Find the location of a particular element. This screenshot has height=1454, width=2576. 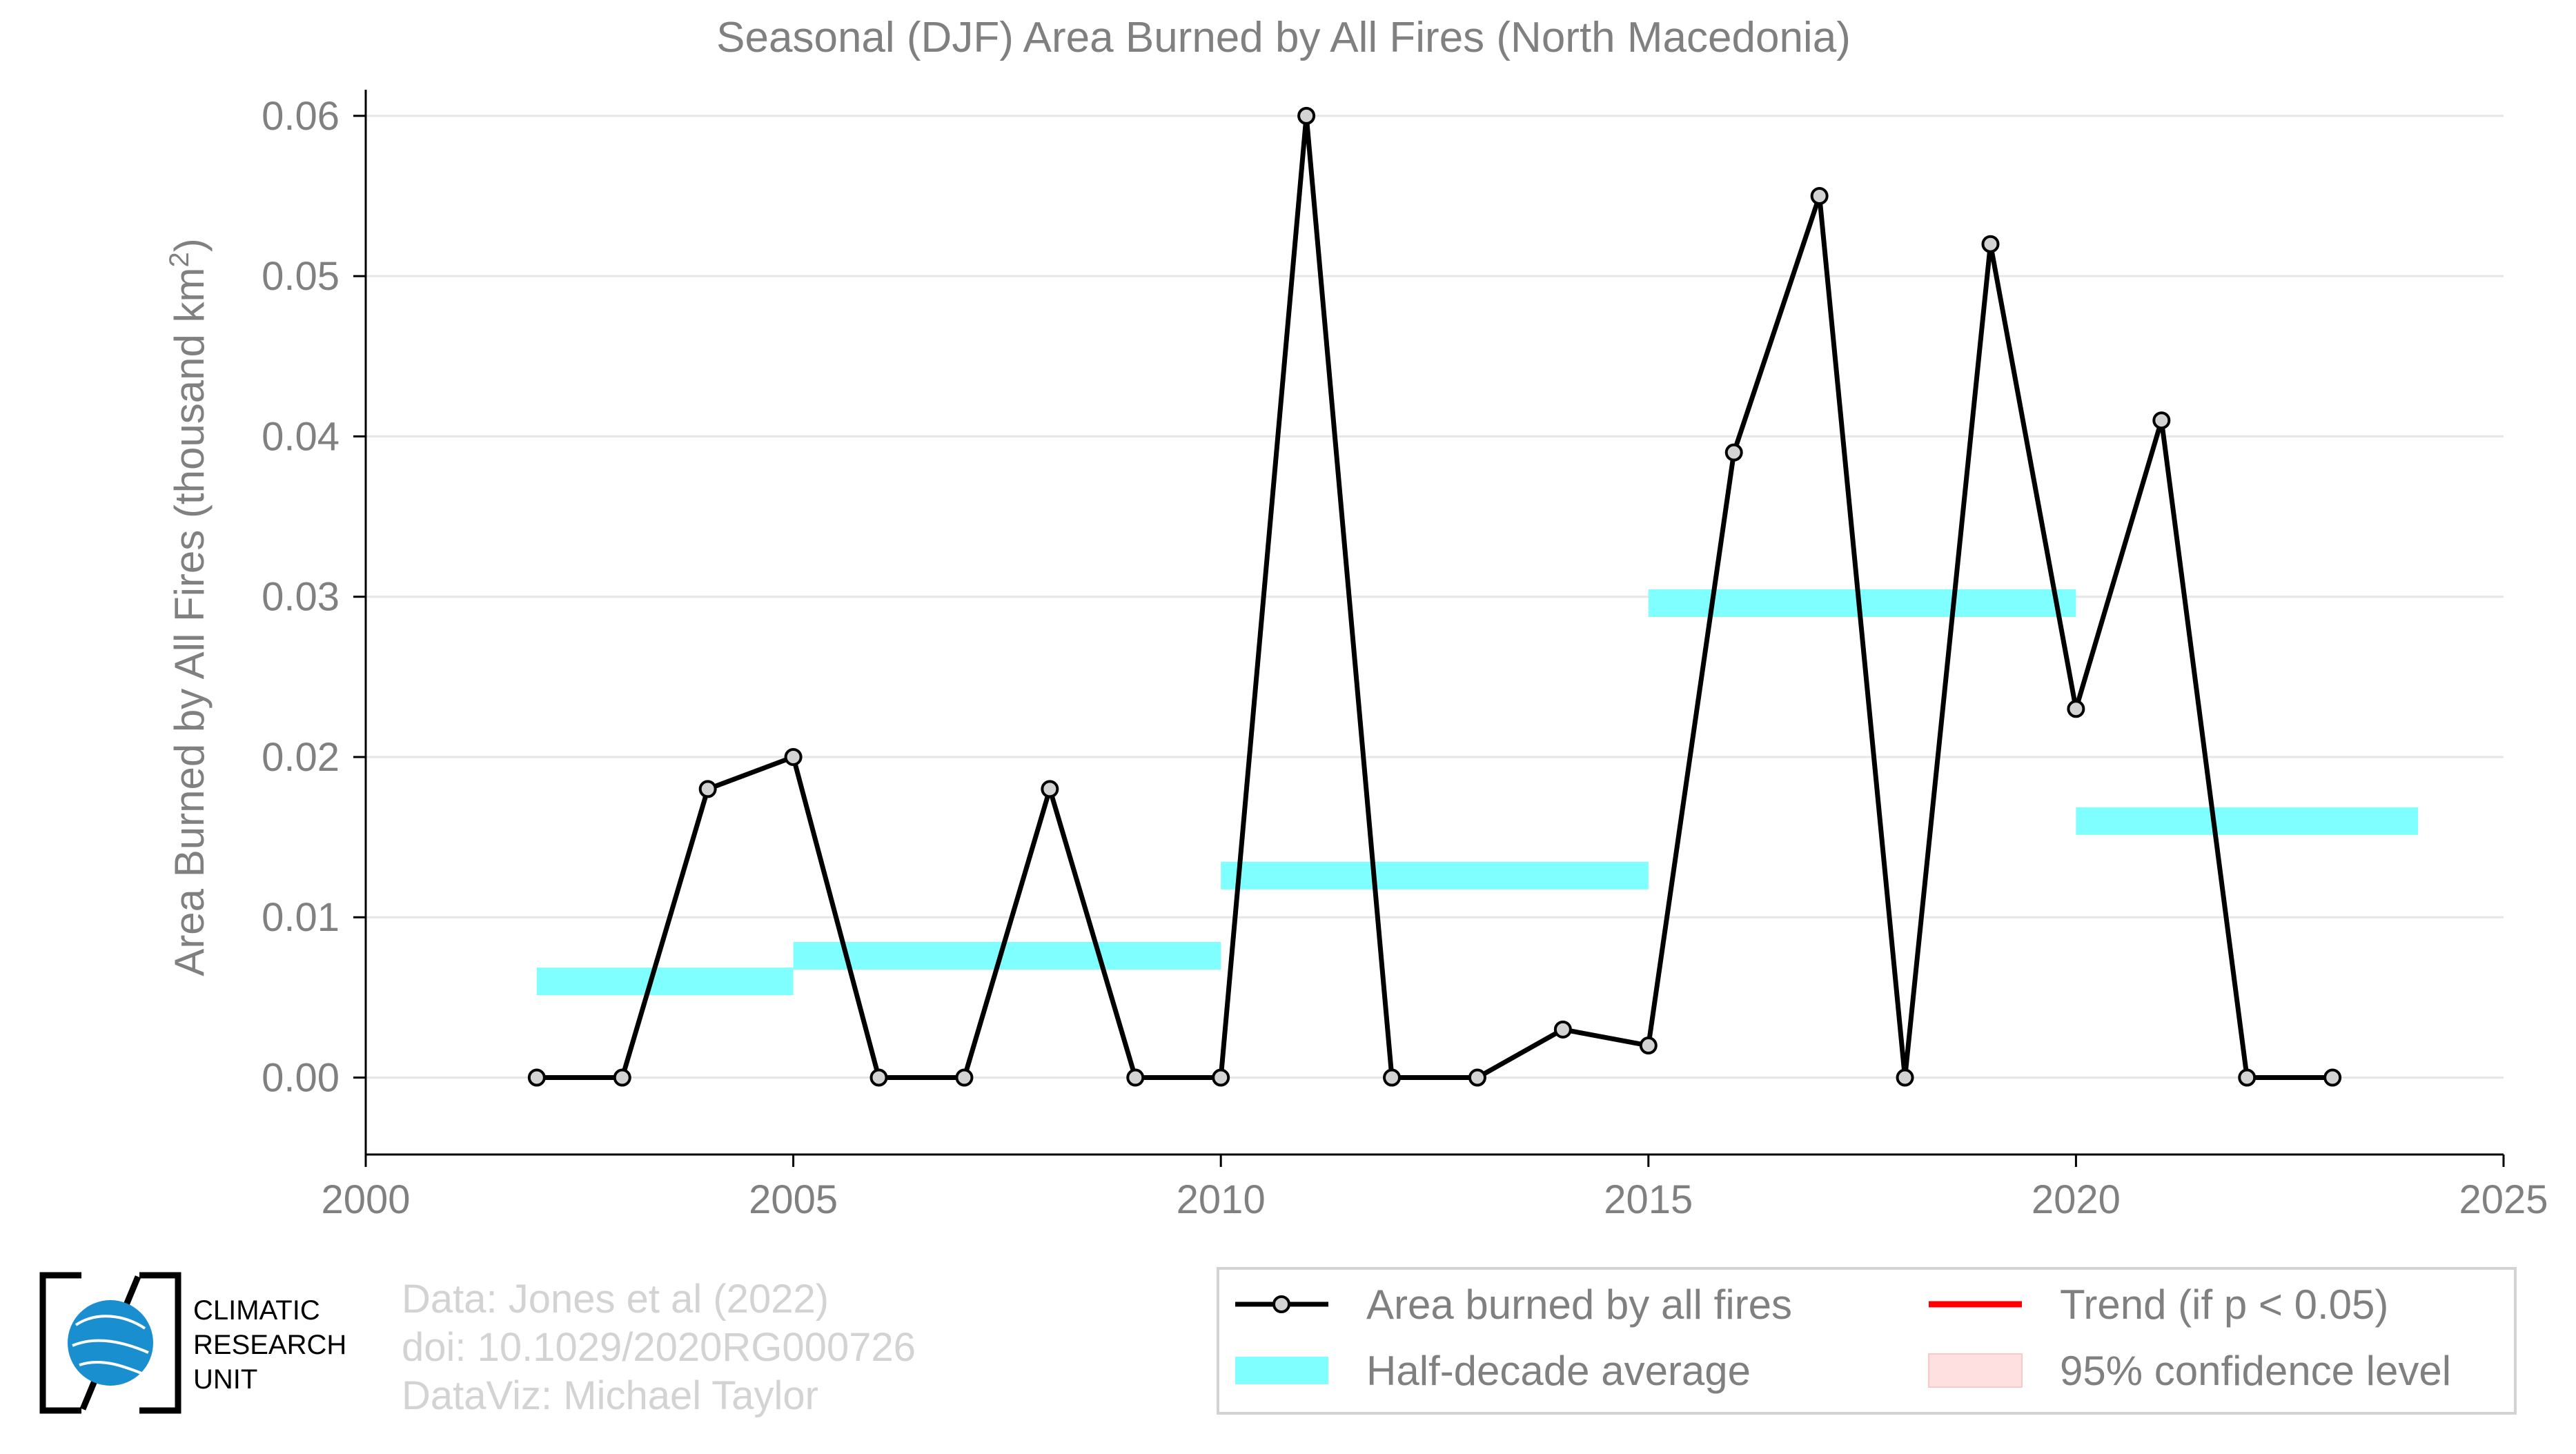

y-tick-label: 0.02 is located at coordinates (301, 757).